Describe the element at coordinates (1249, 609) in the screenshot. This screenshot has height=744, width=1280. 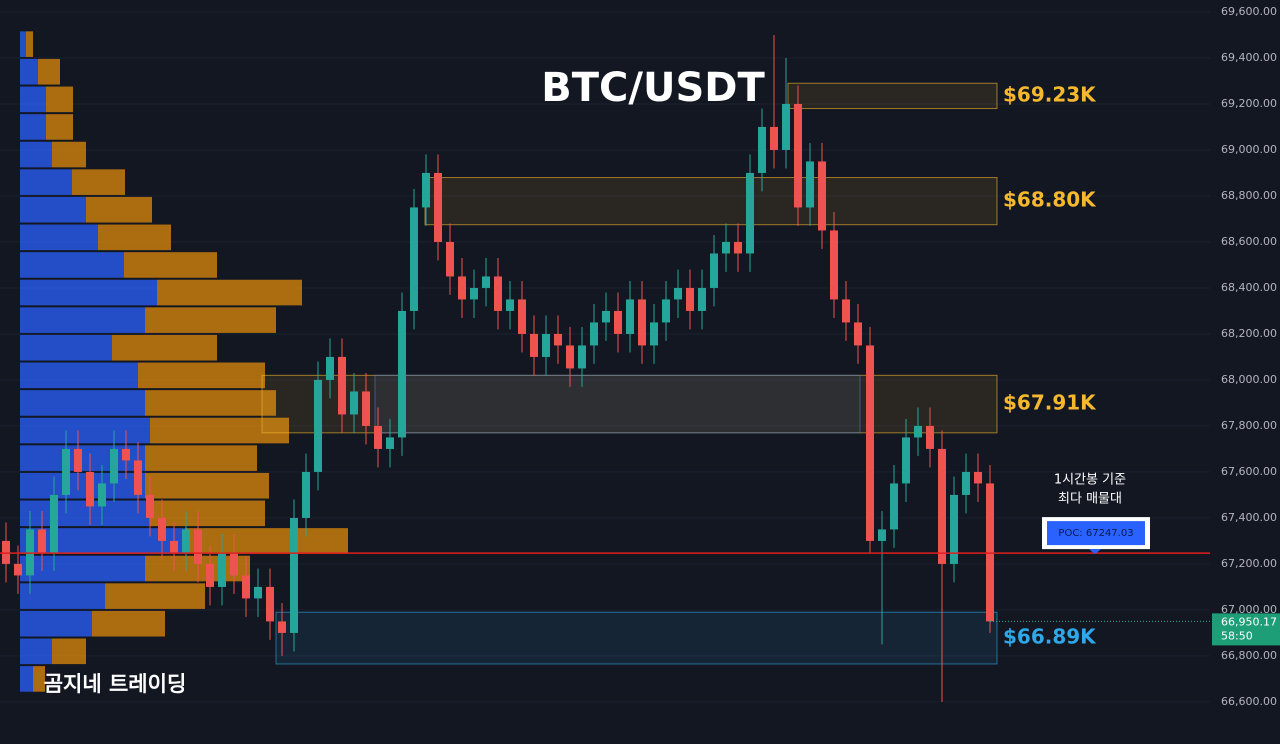
I see `y-tick-label: 67,000.00` at that location.